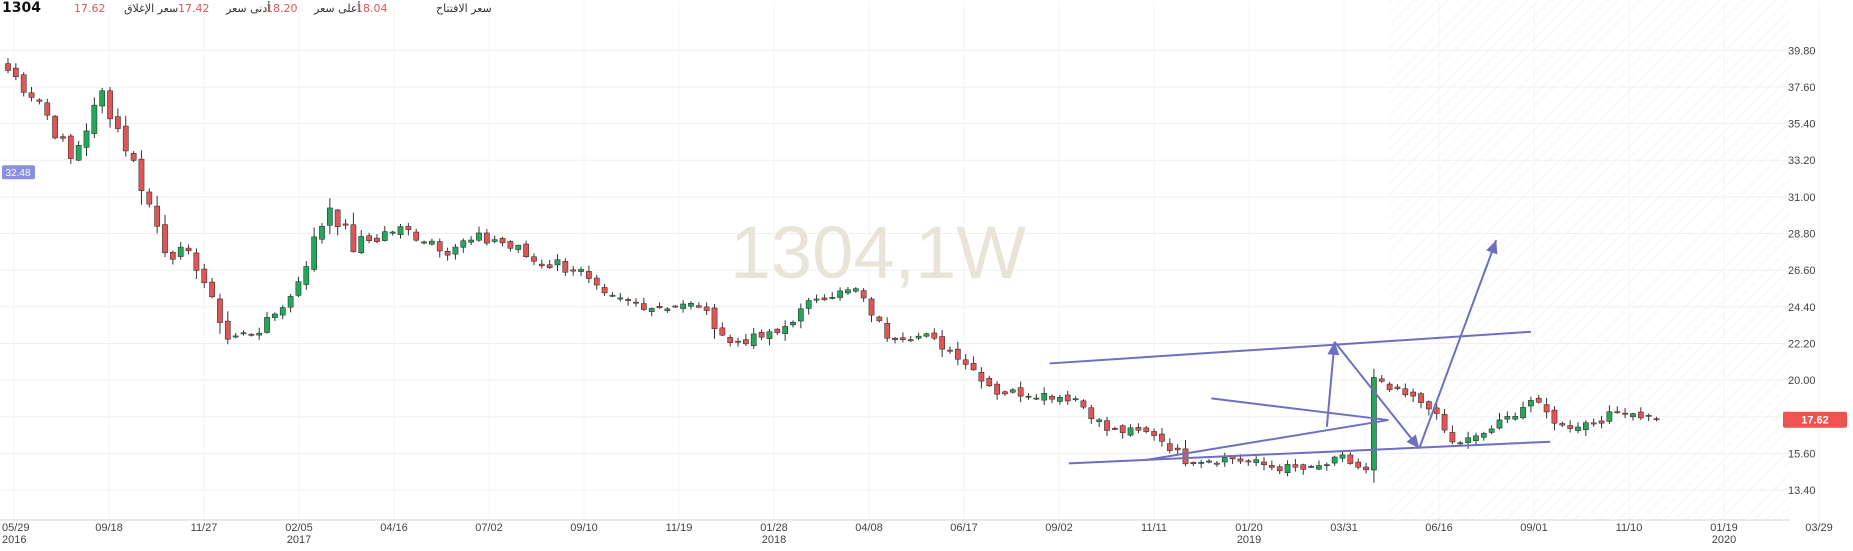  What do you see at coordinates (90, 8) in the screenshot?
I see `close-value: 17.62` at bounding box center [90, 8].